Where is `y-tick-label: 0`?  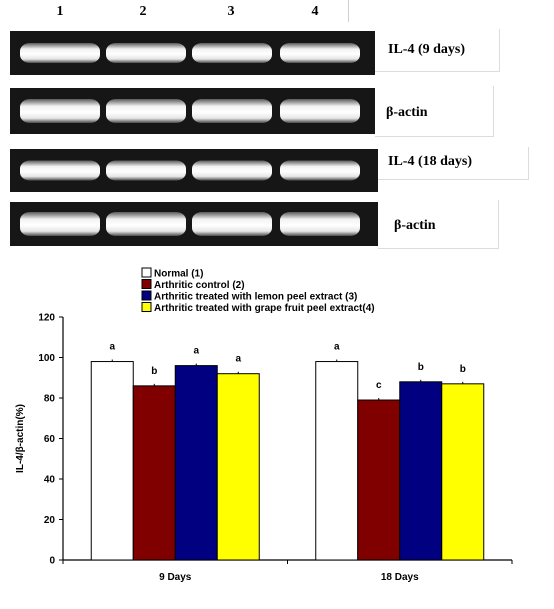
y-tick-label: 0 is located at coordinates (52, 561).